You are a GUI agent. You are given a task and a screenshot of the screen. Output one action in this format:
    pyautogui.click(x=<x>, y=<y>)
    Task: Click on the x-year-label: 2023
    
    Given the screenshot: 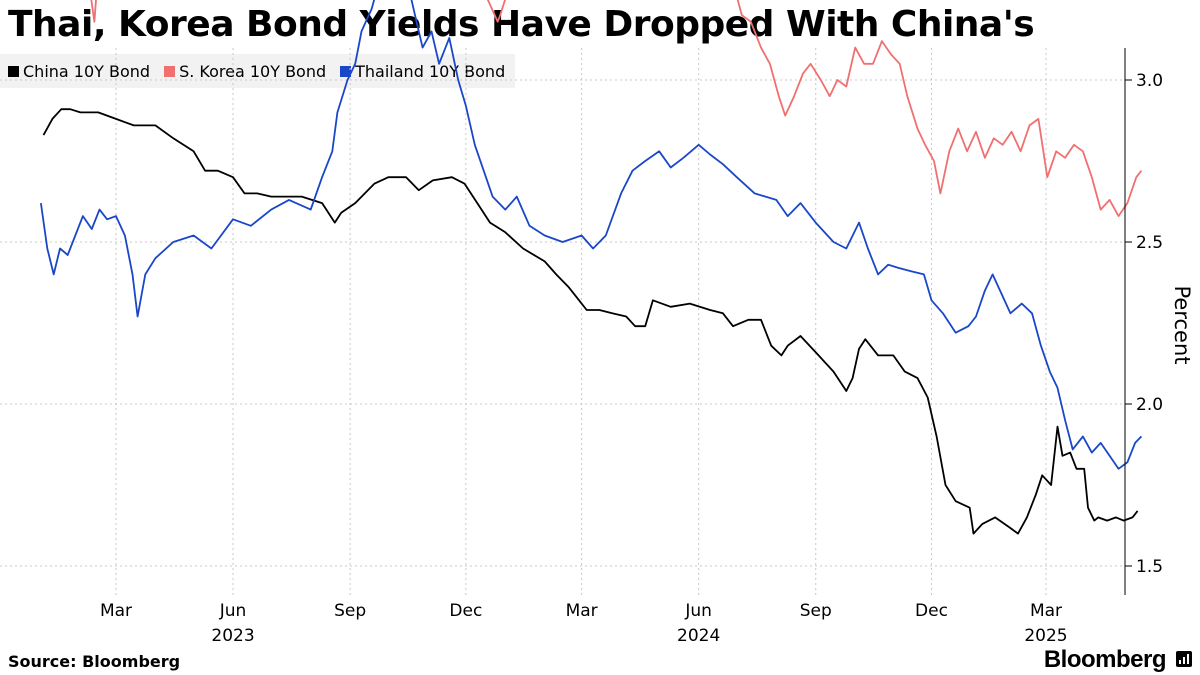 What is the action you would take?
    pyautogui.click(x=232, y=636)
    